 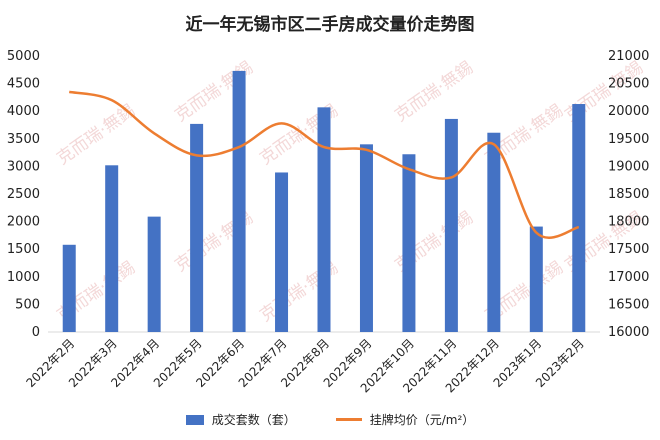 What do you see at coordinates (36, 332) in the screenshot?
I see `y-left-tick-label: 0` at bounding box center [36, 332].